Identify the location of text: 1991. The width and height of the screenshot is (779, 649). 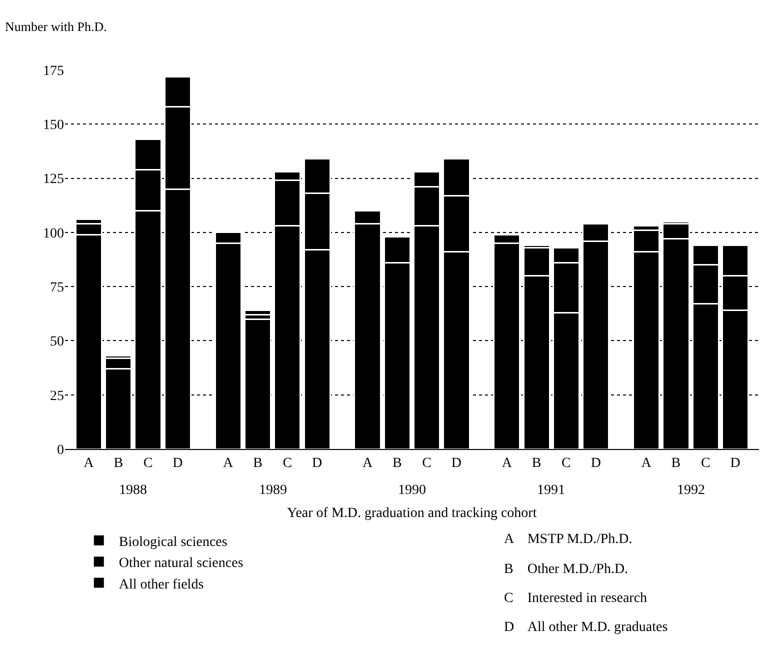
(551, 490).